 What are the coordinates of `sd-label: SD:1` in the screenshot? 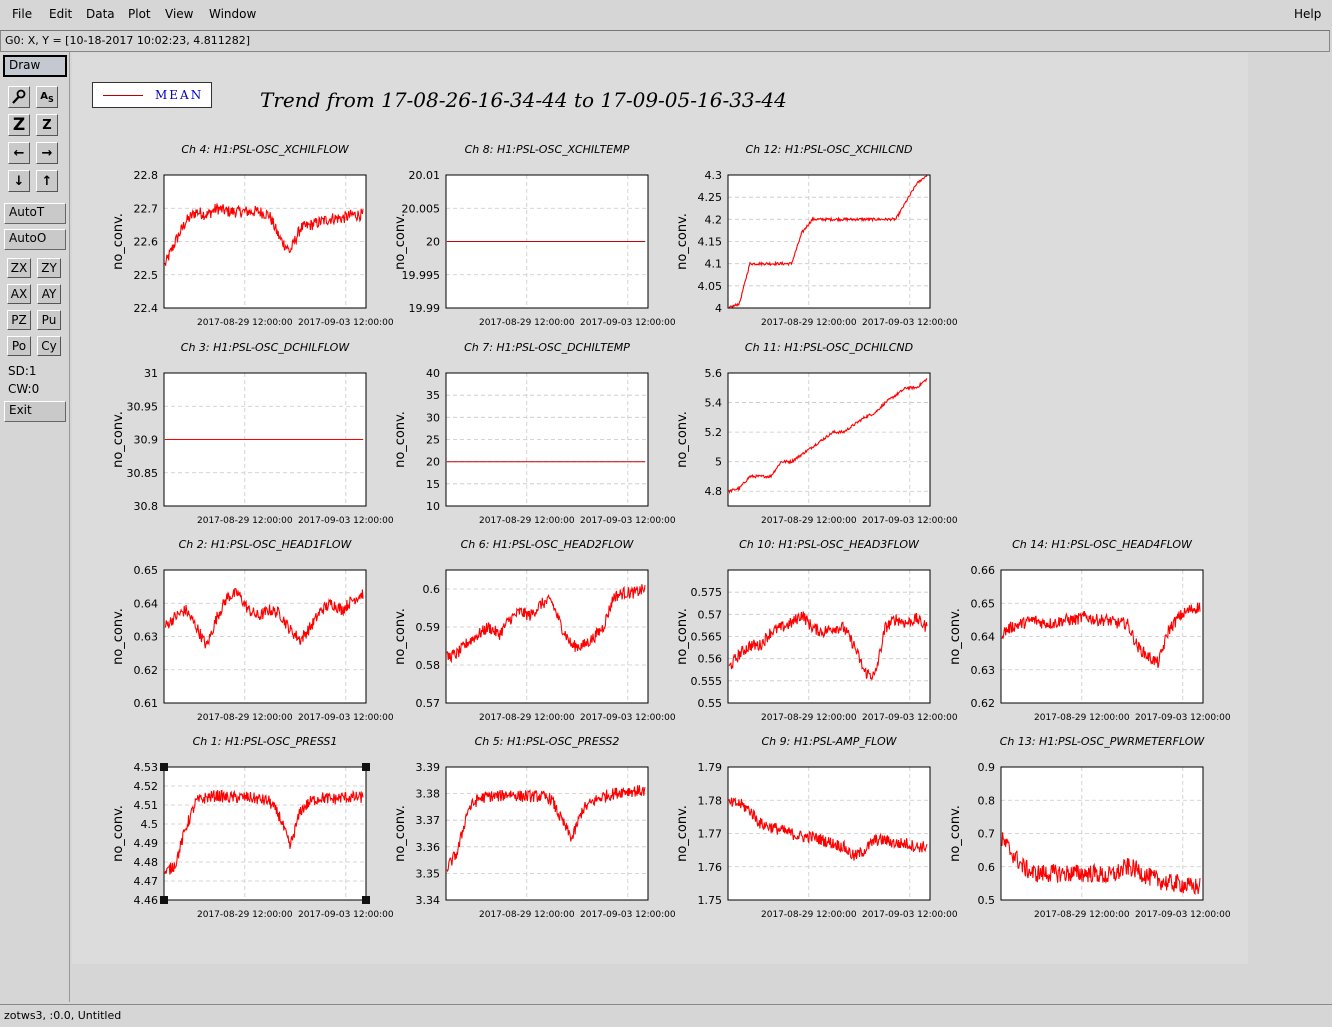 It's located at (22, 371).